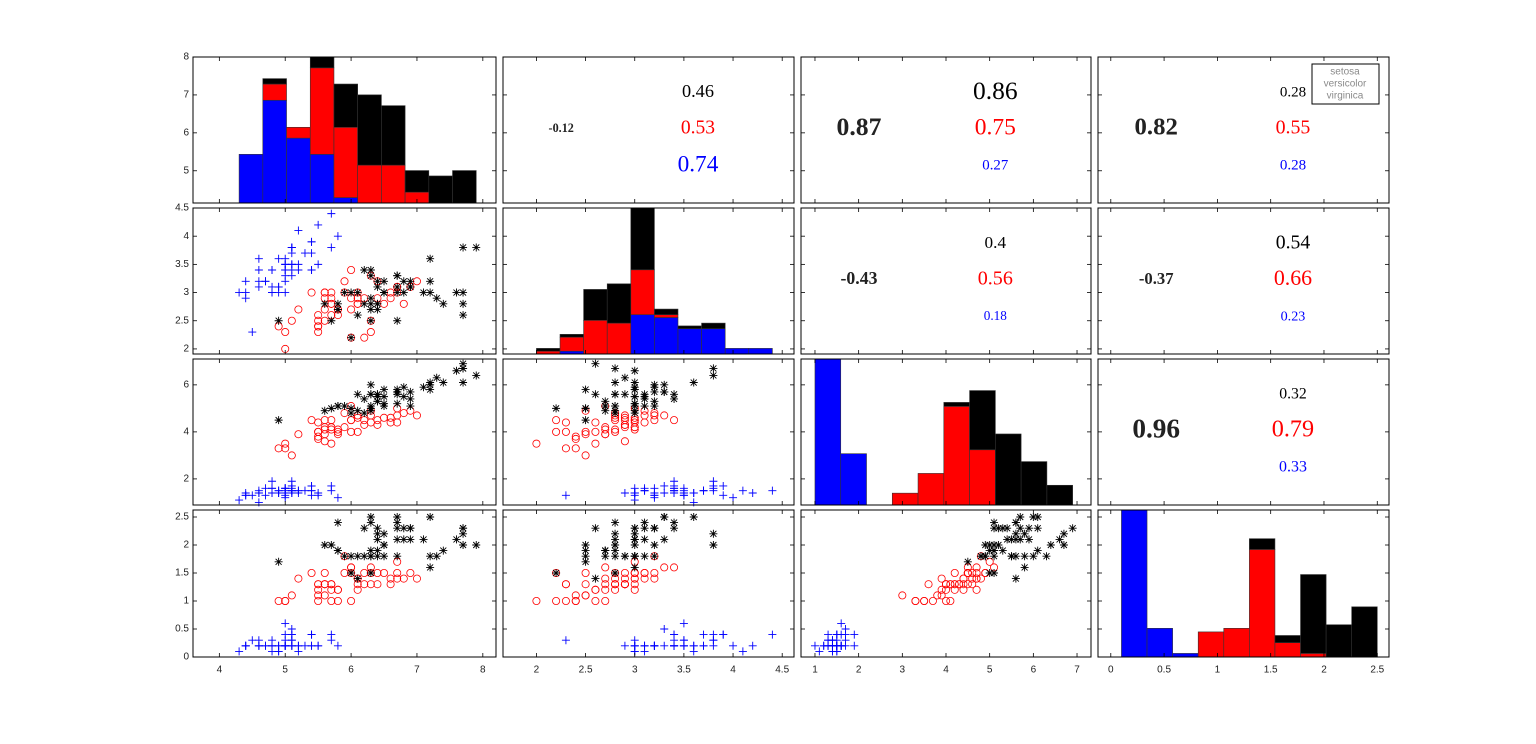 This screenshot has height=744, width=1536. I want to click on y-tick-label: 6, so click(186, 385).